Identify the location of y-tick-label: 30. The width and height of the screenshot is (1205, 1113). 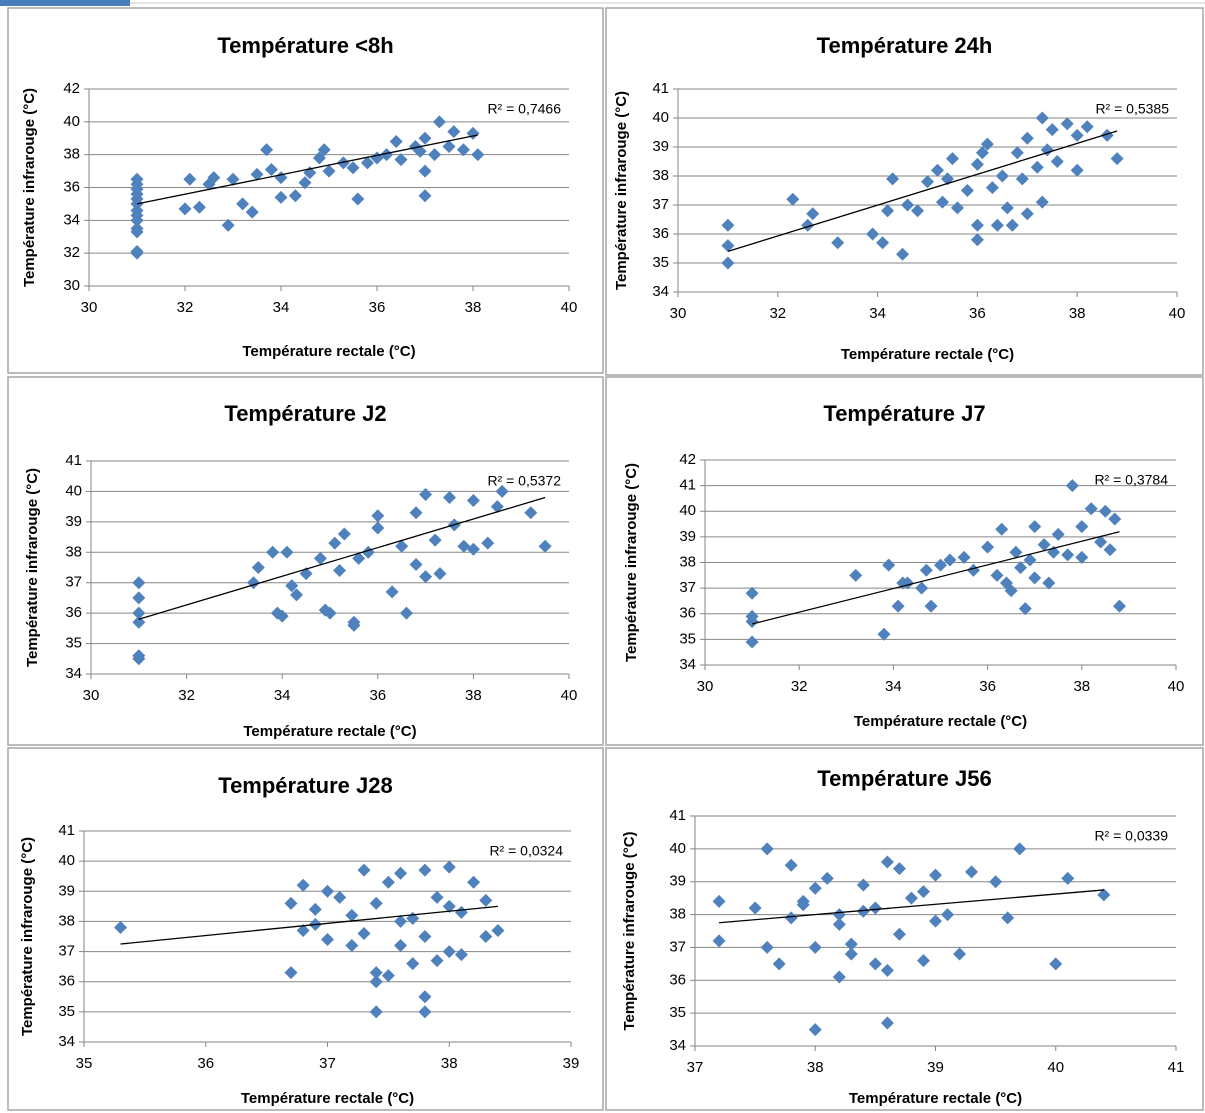
(71, 285).